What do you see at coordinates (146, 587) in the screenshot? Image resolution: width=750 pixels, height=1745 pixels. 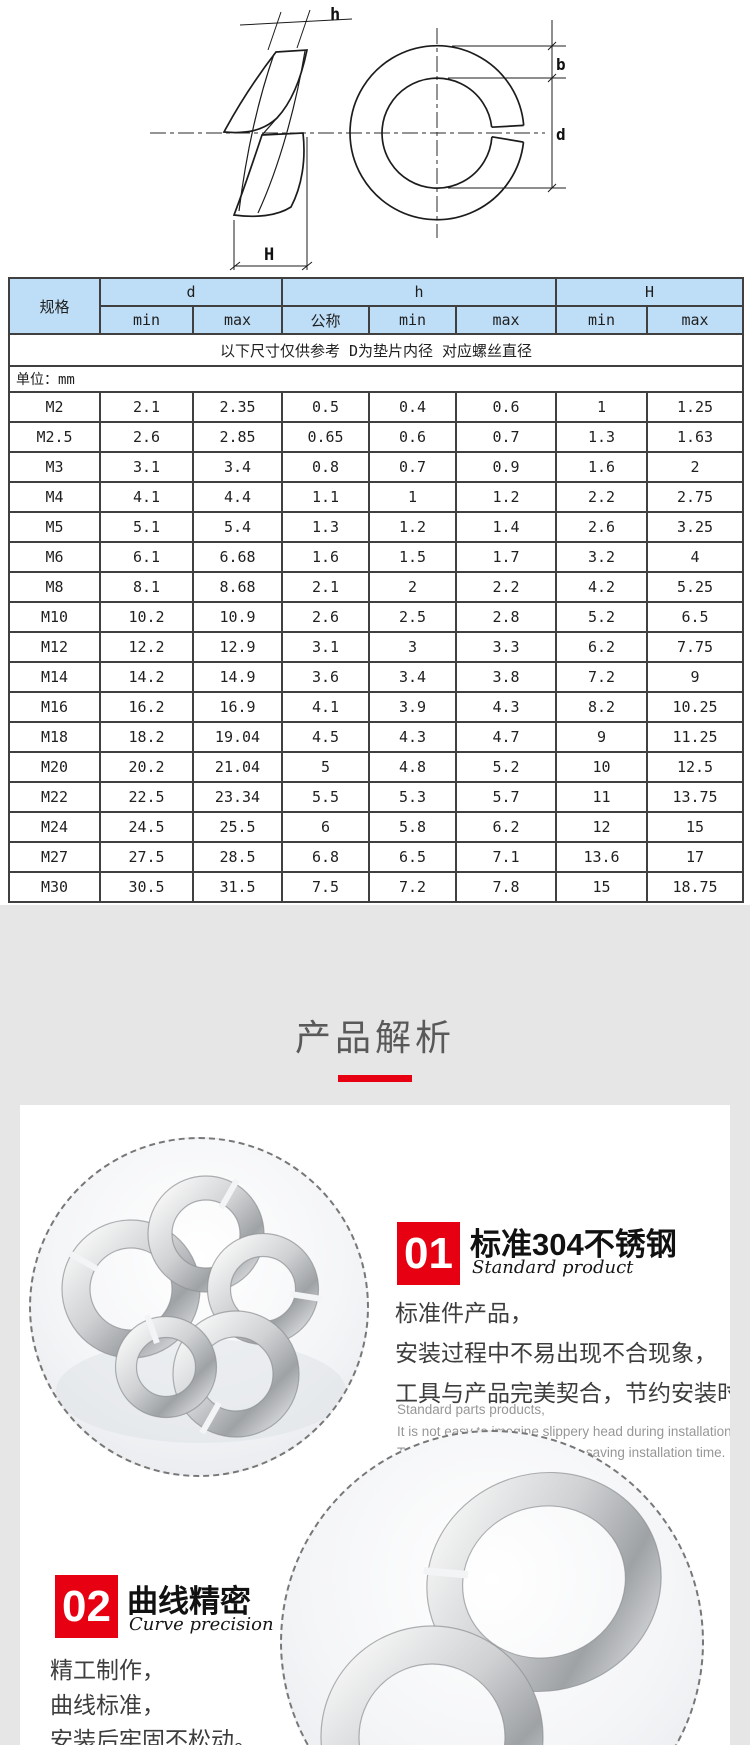 I see `value-cell: 8.1` at bounding box center [146, 587].